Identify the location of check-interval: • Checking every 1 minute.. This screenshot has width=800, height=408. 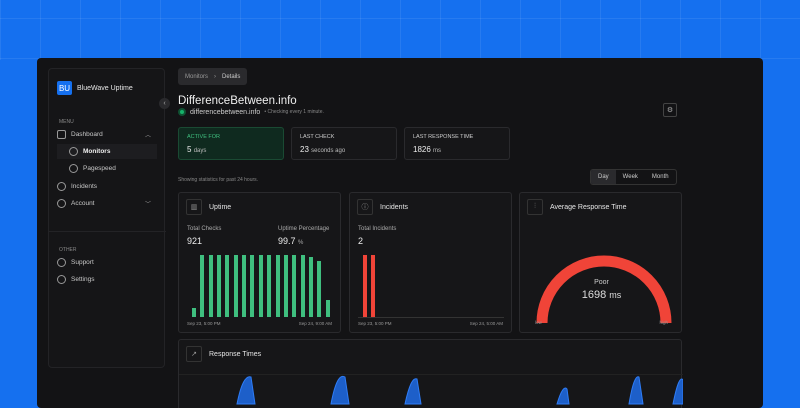
(294, 112).